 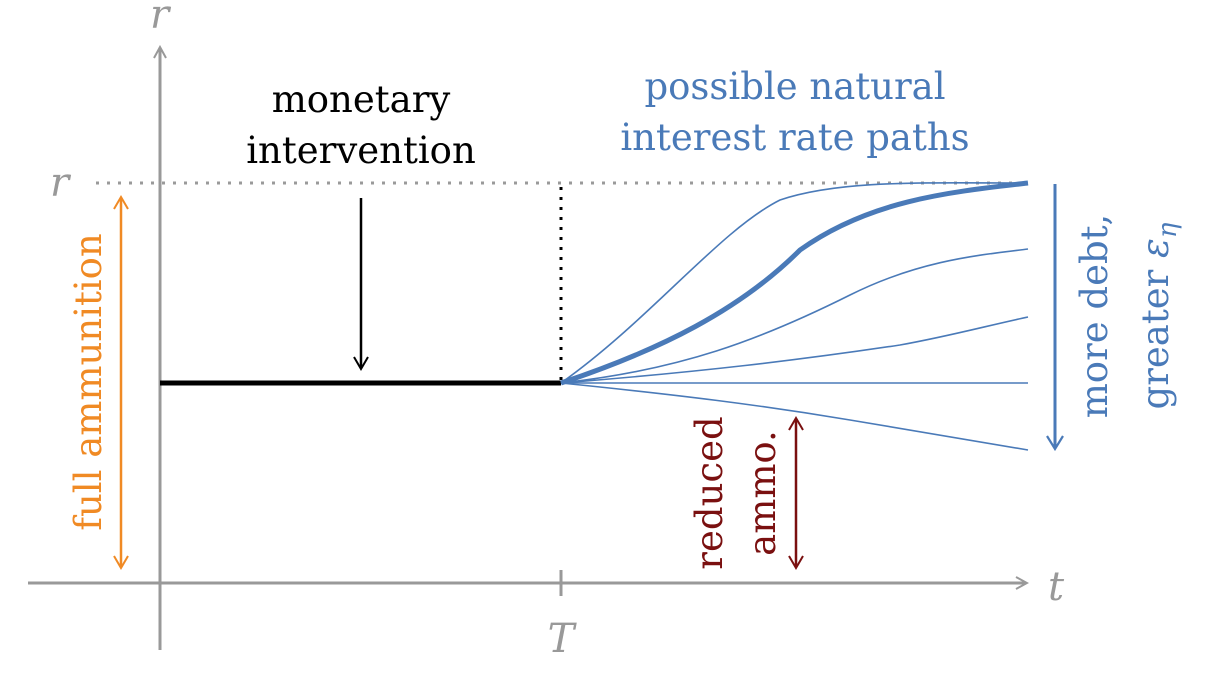 I want to click on reduced-ammo-label-line2: ammo., so click(x=762, y=493).